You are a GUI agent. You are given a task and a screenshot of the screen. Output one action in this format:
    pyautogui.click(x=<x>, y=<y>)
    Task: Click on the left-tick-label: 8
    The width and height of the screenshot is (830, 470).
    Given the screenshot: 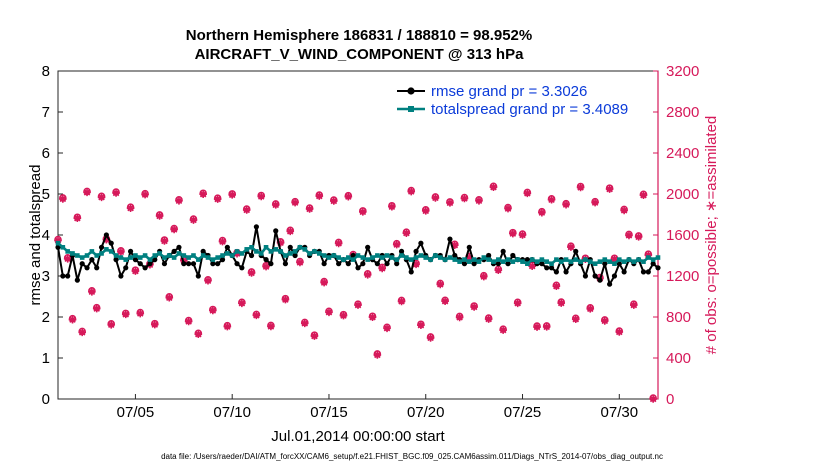 What is the action you would take?
    pyautogui.click(x=46, y=71)
    